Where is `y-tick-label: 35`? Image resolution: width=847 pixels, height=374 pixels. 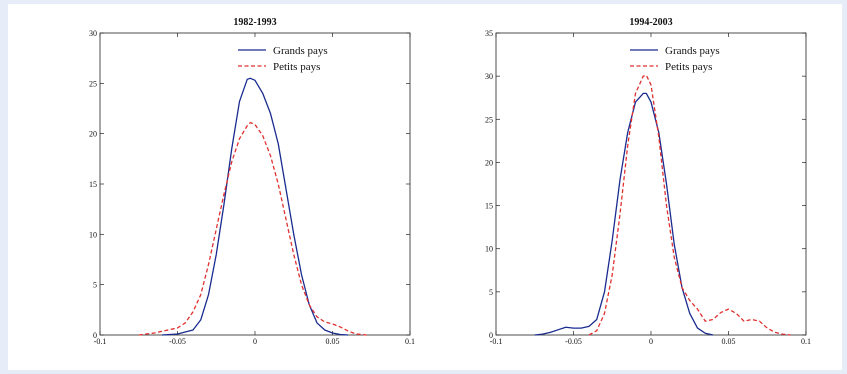 y-tick-label: 35 is located at coordinates (489, 33).